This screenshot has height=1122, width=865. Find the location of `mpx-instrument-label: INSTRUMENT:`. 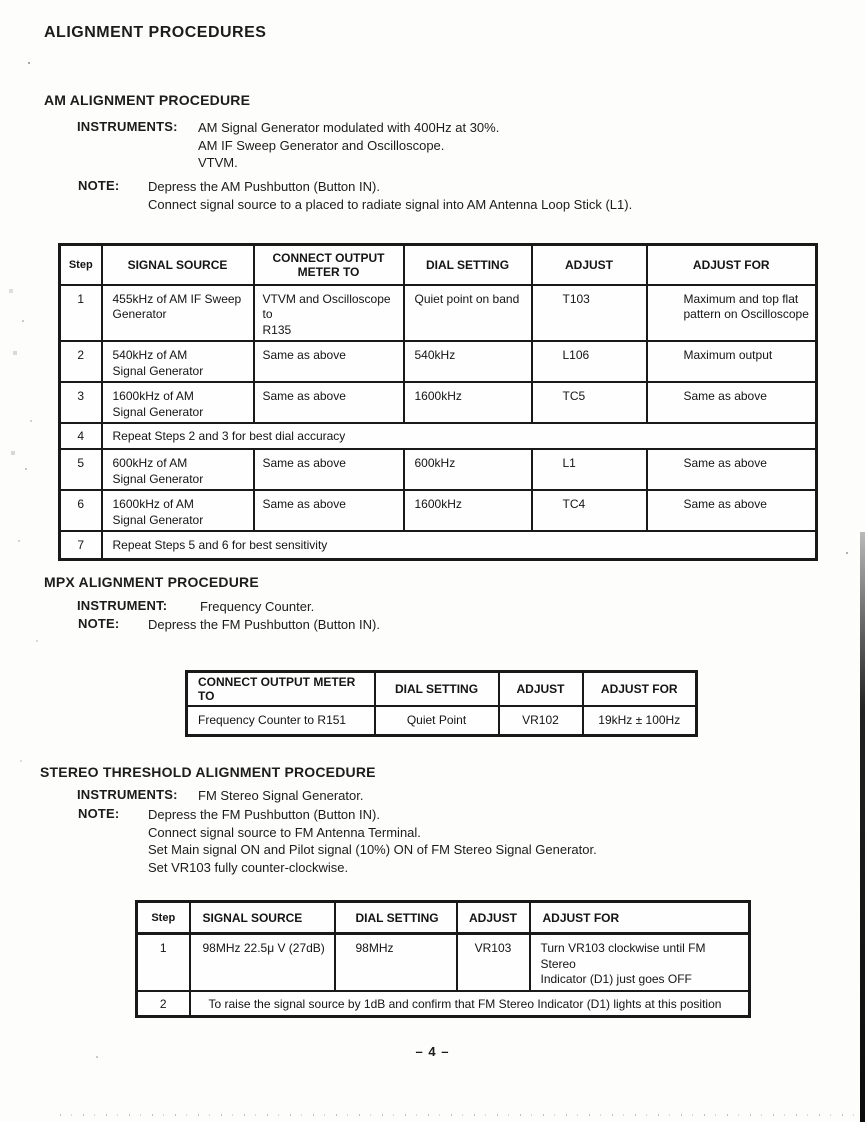

mpx-instrument-label: INSTRUMENT: is located at coordinates (122, 605).